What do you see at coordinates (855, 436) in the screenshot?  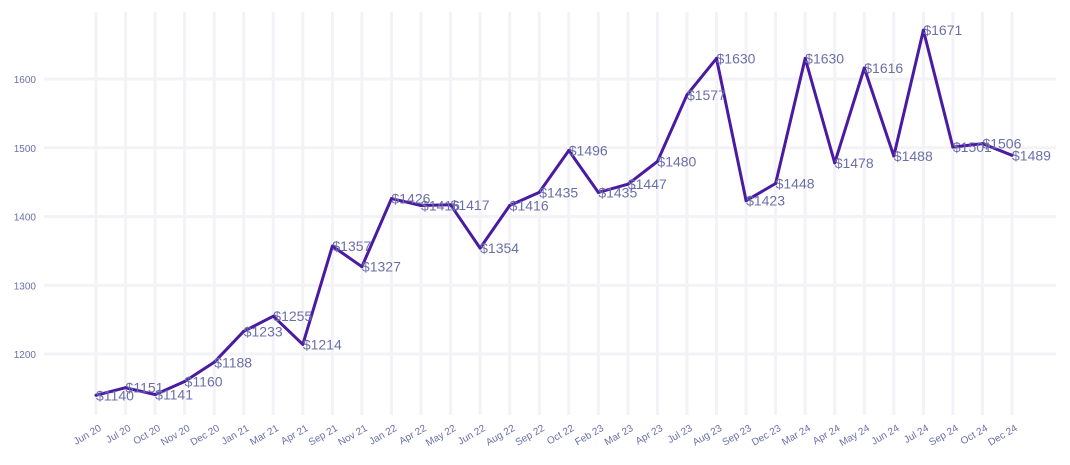 I see `x-tick-label: May 24` at bounding box center [855, 436].